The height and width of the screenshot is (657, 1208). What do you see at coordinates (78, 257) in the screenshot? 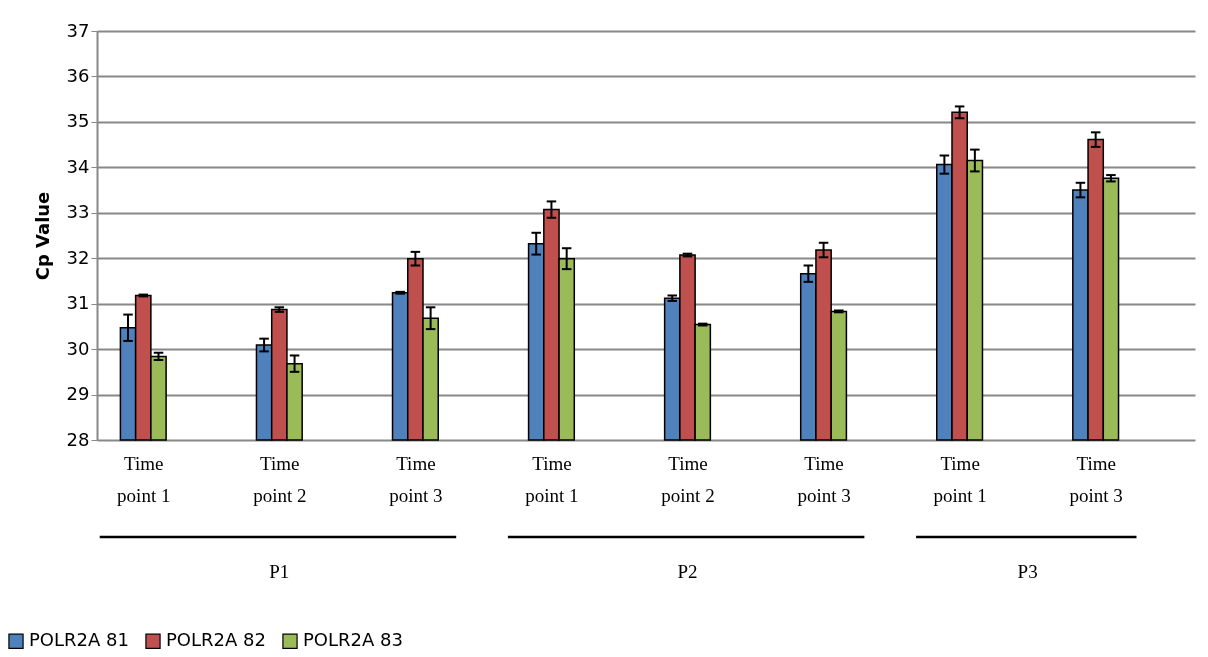
I see `y-tick-label: 32` at bounding box center [78, 257].